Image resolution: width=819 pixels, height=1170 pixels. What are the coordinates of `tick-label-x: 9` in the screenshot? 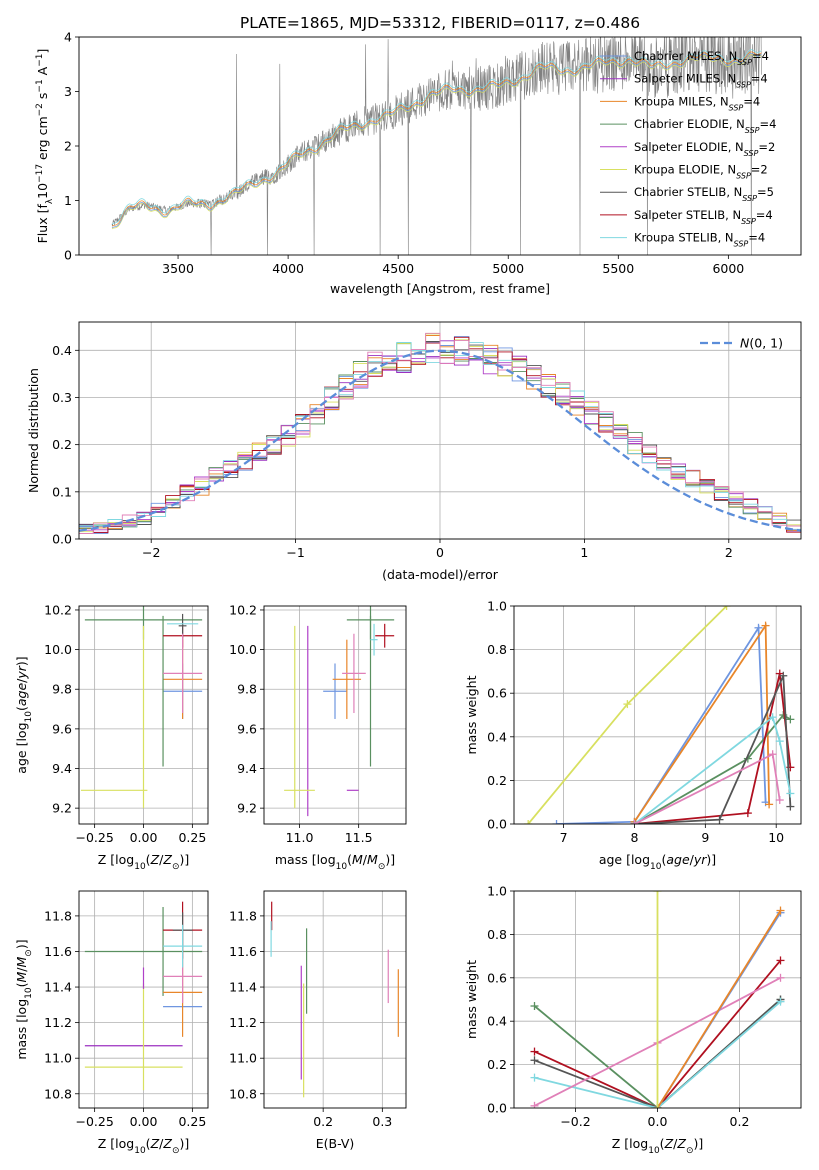 It's located at (705, 837).